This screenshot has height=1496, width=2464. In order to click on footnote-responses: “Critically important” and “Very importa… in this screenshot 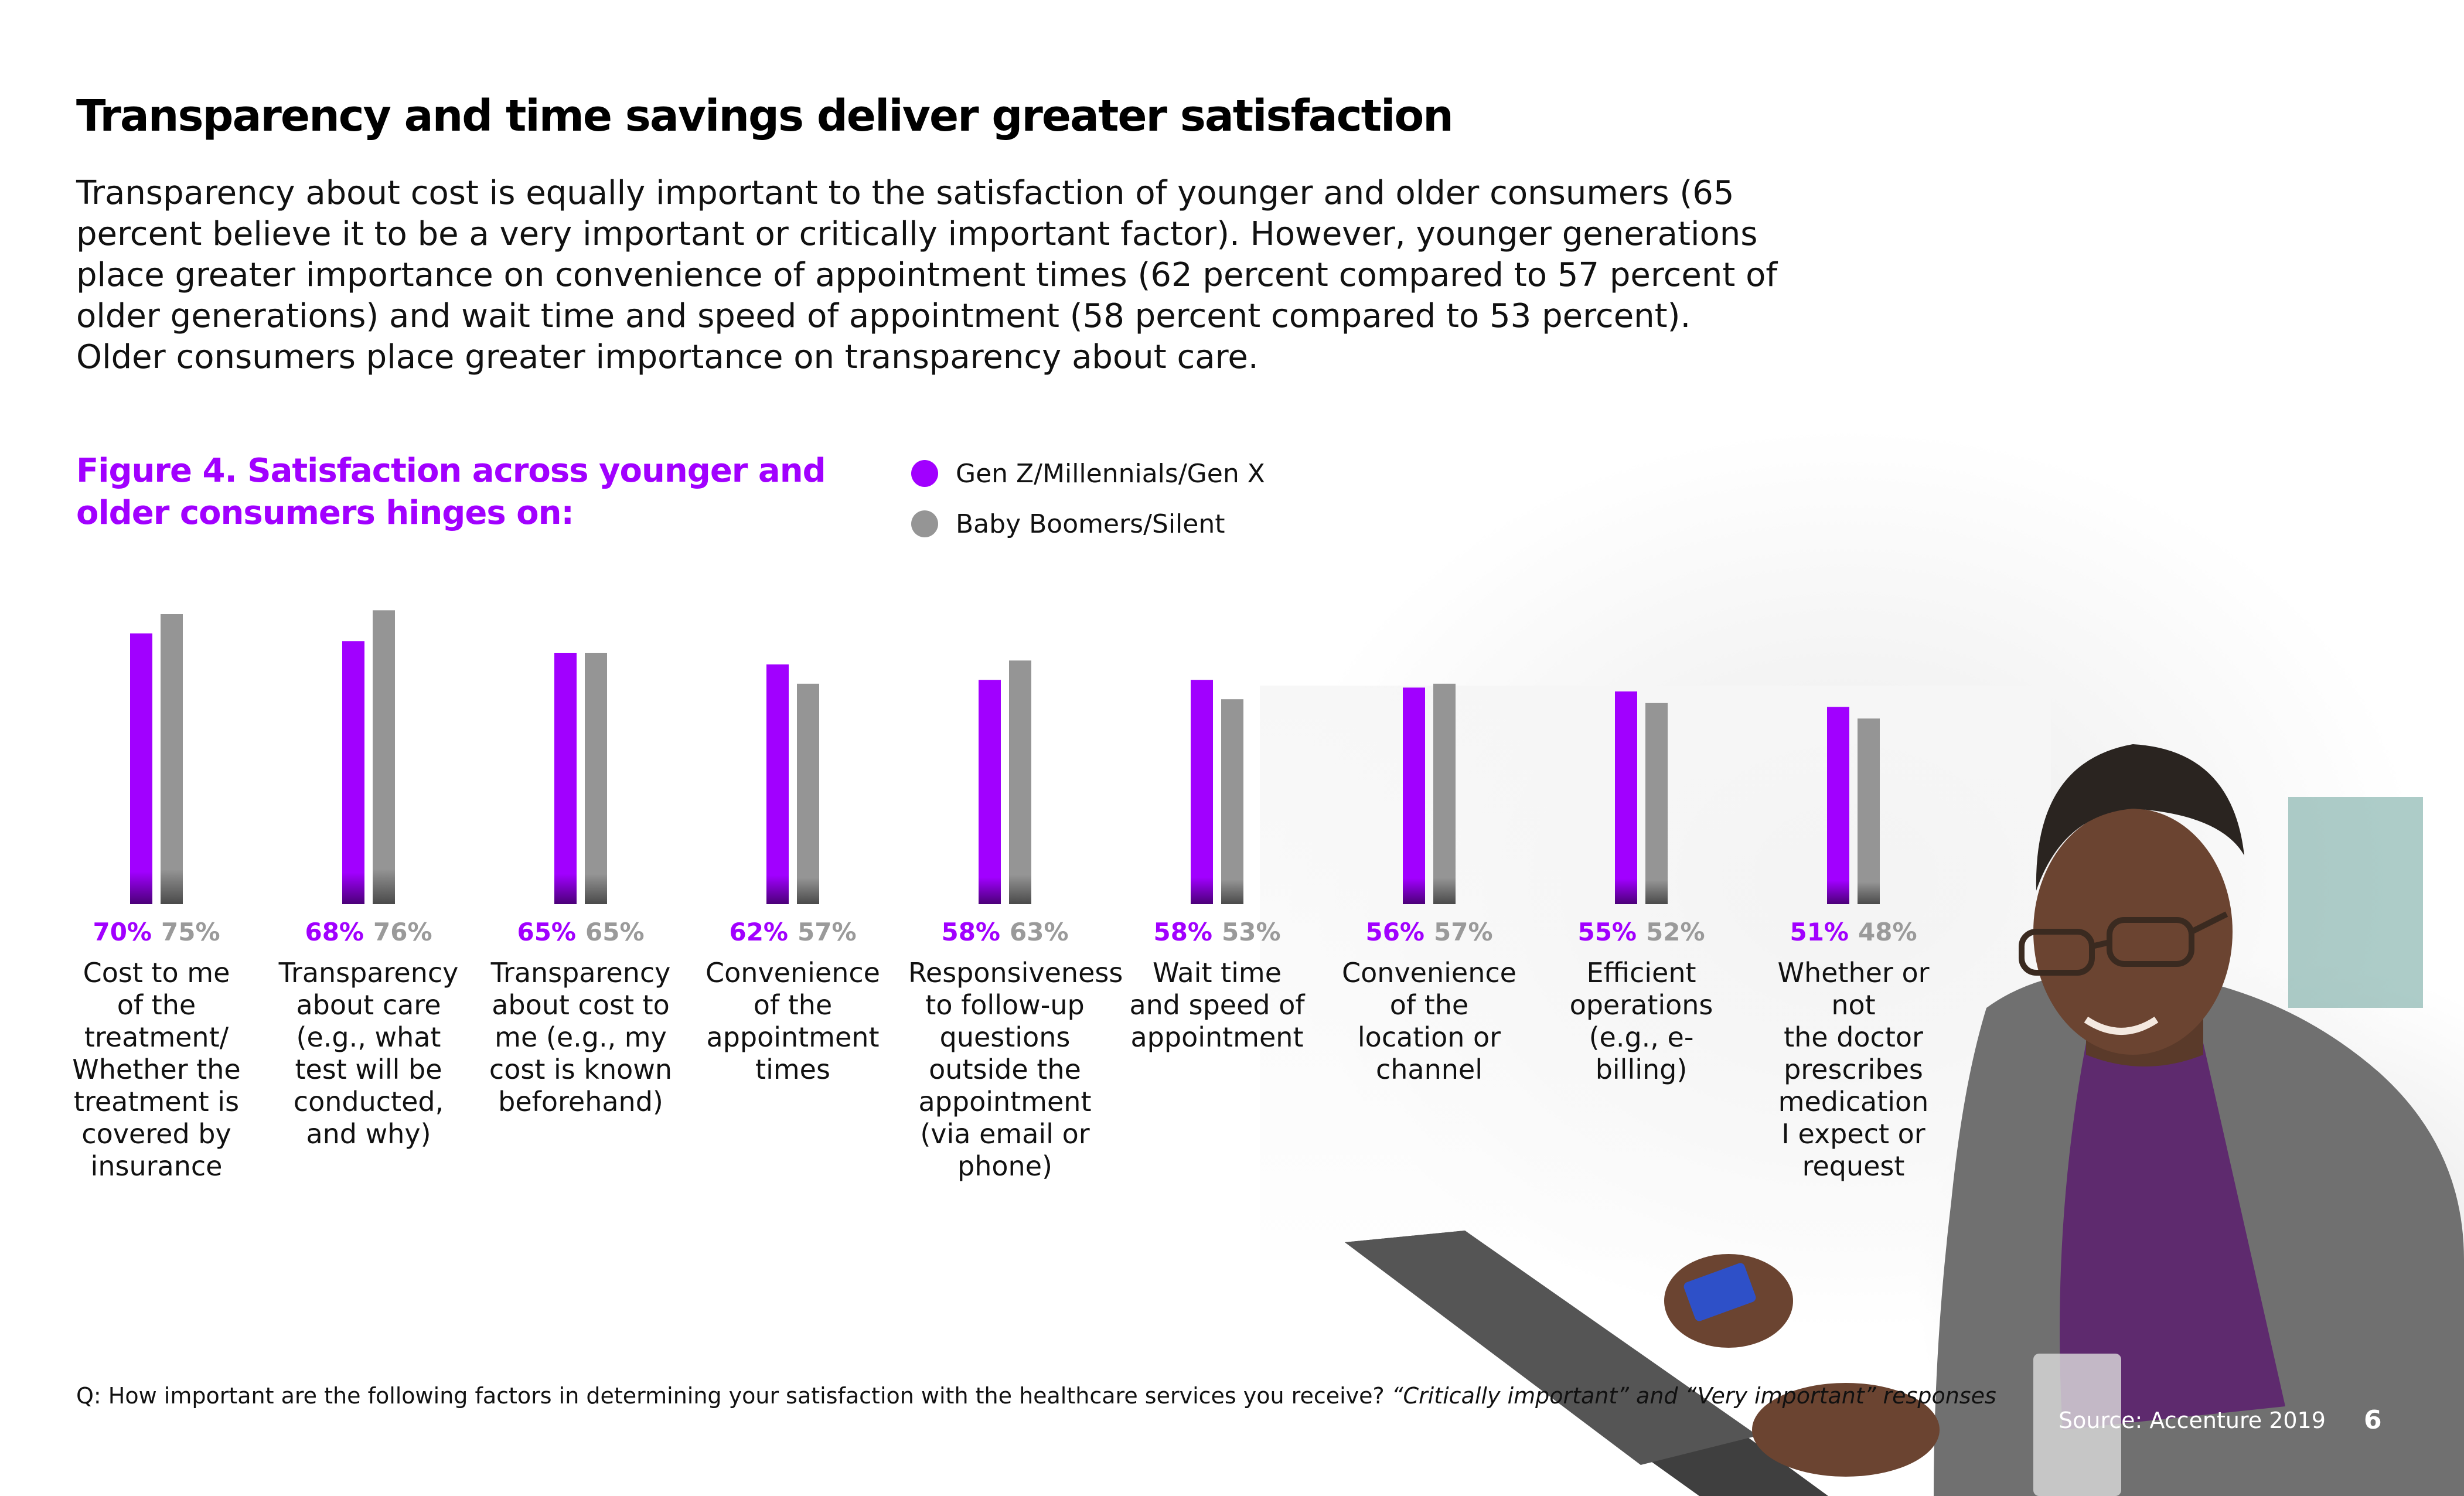, I will do `click(1693, 1396)`.